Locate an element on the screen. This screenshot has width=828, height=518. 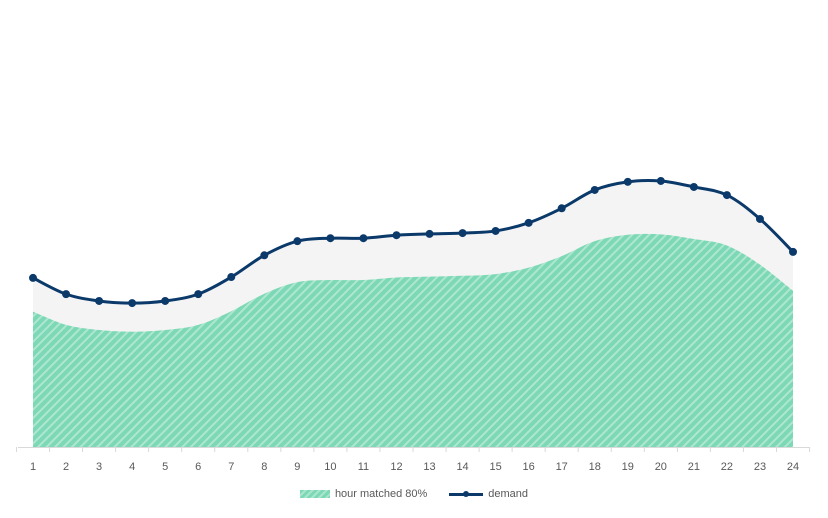
x-tick-label: 5 is located at coordinates (165, 467).